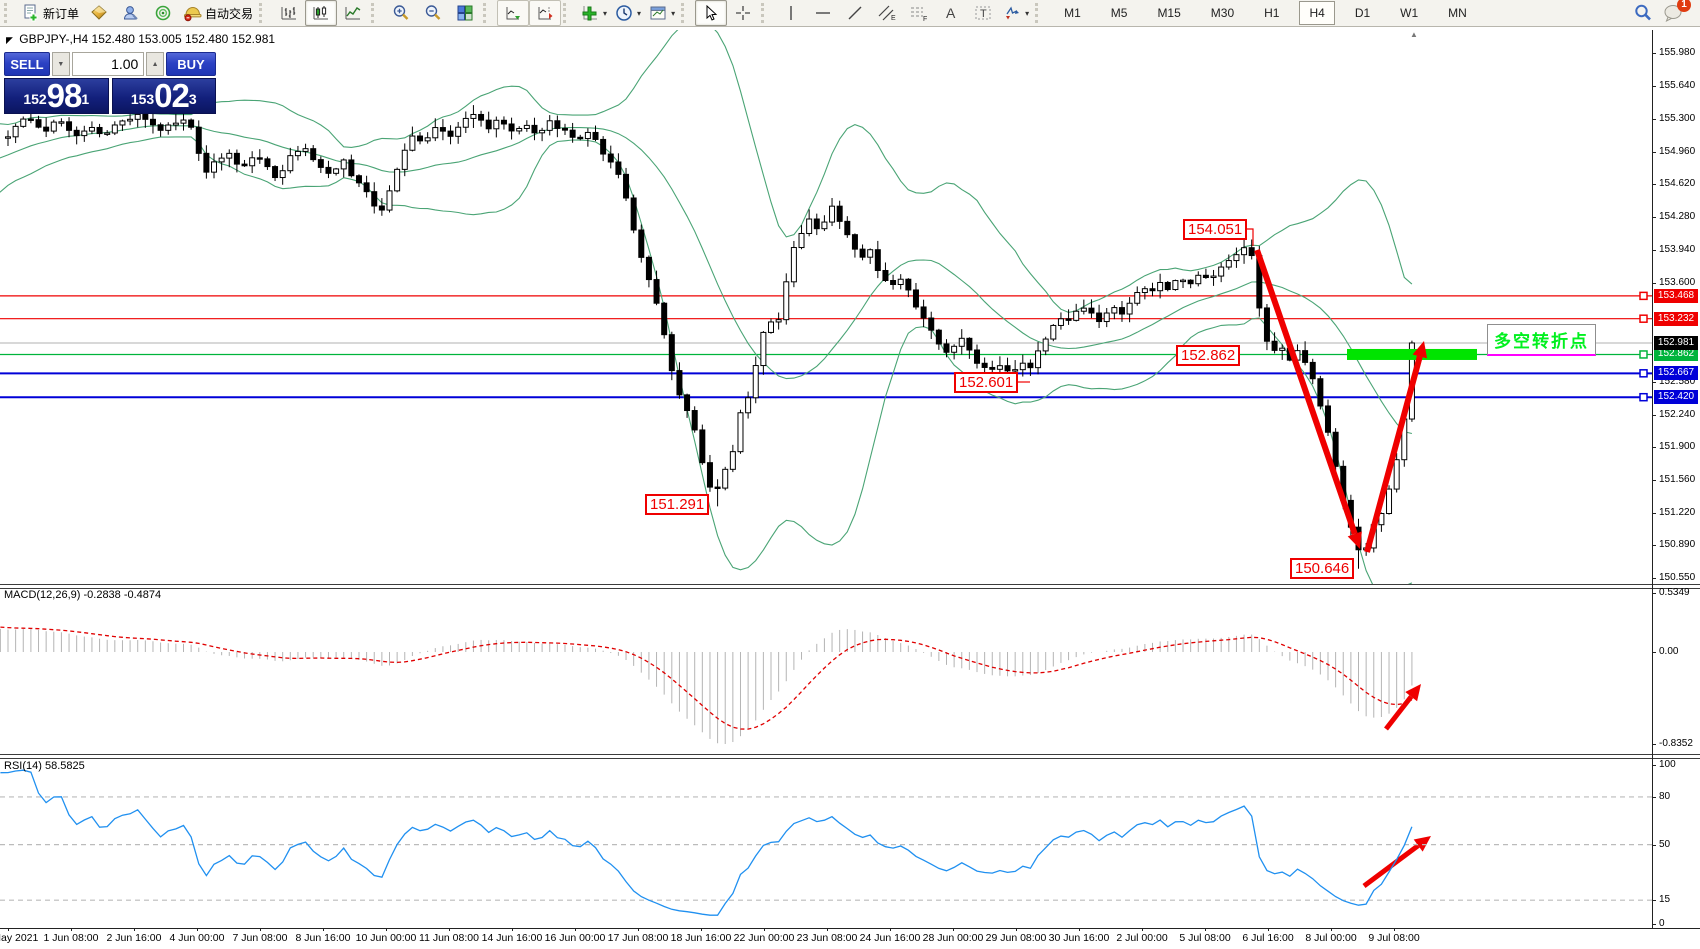 The height and width of the screenshot is (949, 1700). I want to click on ask-price-tile: 153 02 3, so click(163, 96).